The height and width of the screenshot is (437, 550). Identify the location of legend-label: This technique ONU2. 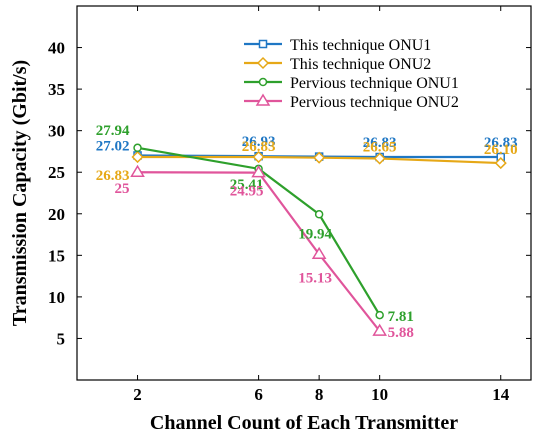
(360, 64).